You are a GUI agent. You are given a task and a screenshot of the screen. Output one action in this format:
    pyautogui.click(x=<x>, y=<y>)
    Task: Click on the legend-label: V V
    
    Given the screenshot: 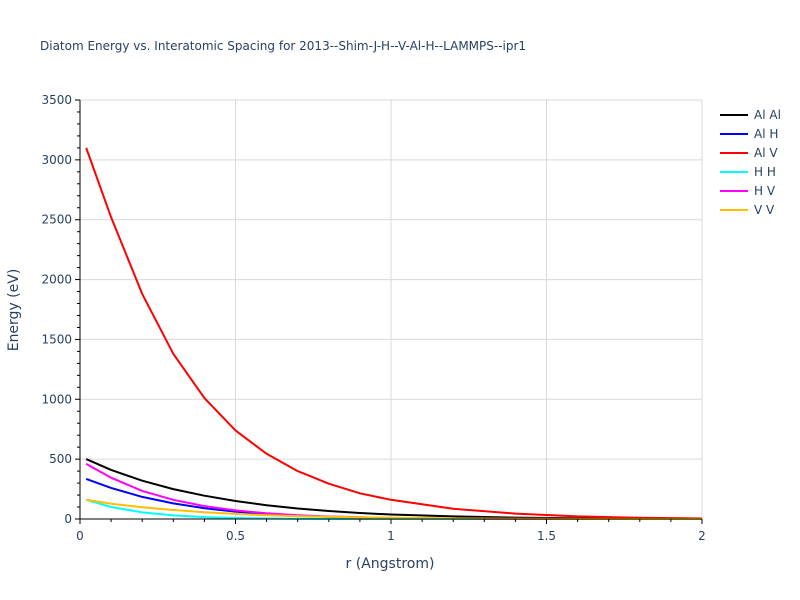 What is the action you would take?
    pyautogui.click(x=764, y=210)
    